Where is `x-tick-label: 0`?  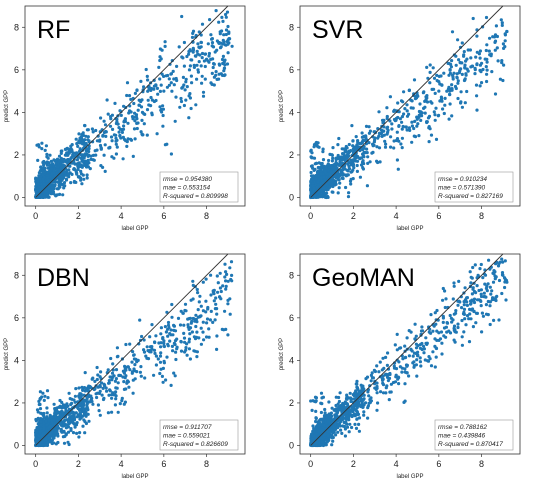
x-tick-label: 0 is located at coordinates (35, 216).